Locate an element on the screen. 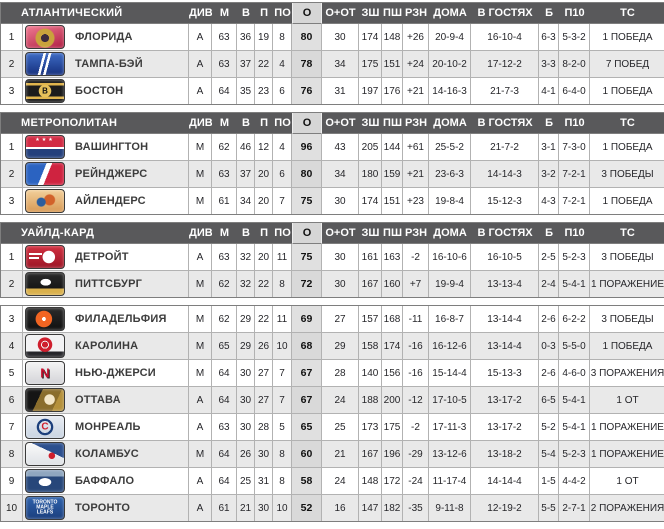  team-cell: ВАШИНГТОН is located at coordinates (106, 147).